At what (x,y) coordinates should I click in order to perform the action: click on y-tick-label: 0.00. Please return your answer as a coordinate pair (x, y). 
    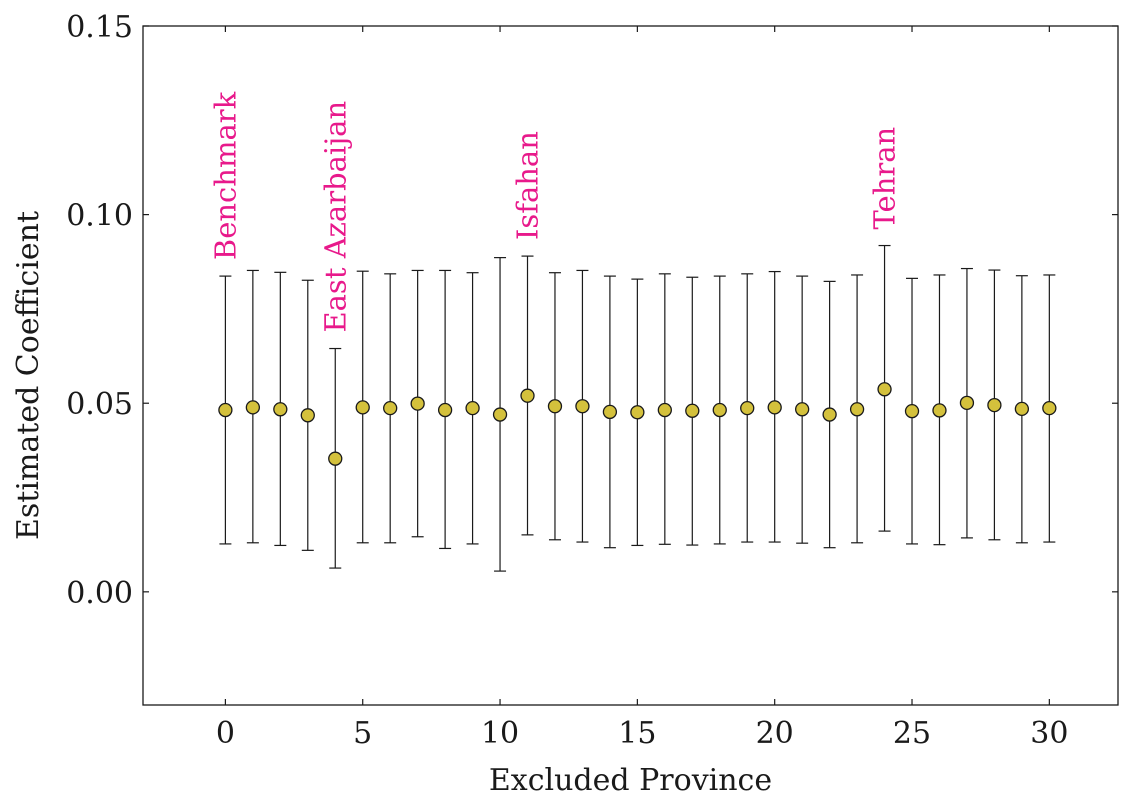
    Looking at the image, I should click on (99, 593).